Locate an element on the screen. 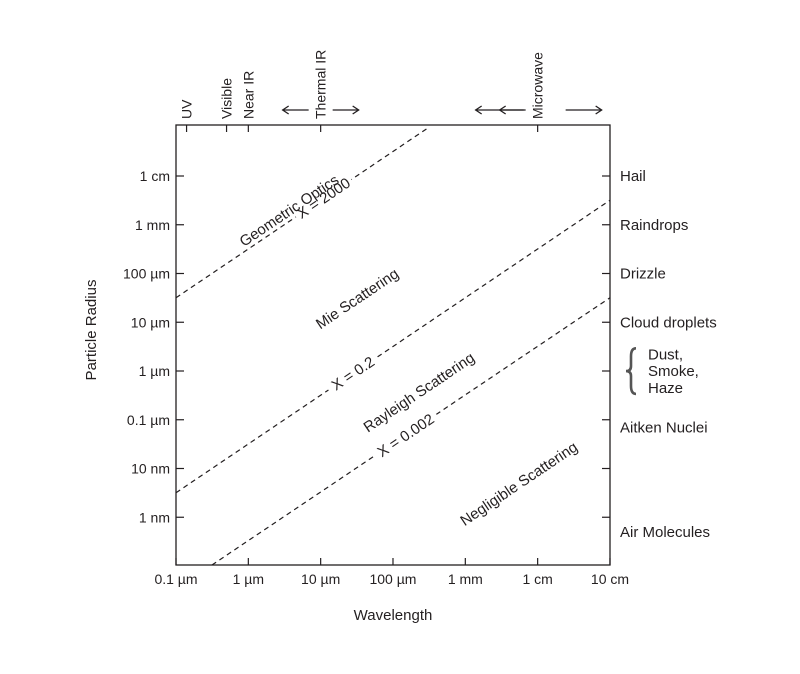  particle-type-label: Raindrops is located at coordinates (654, 225).